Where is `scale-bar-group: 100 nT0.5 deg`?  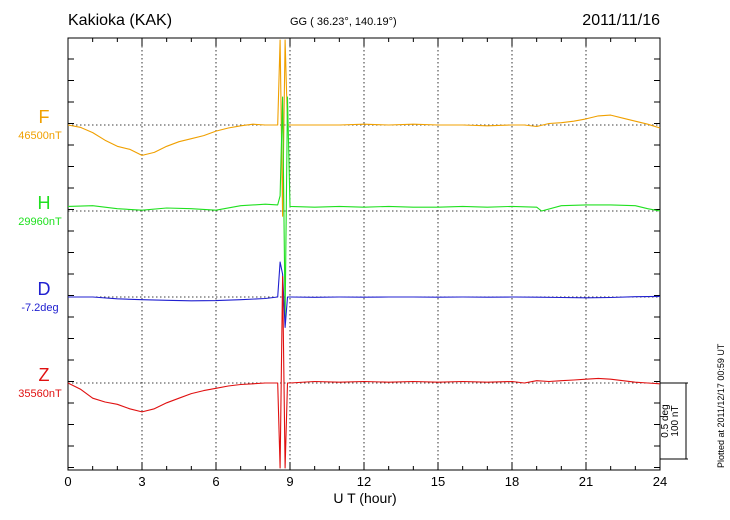 scale-bar-group: 100 nT0.5 deg is located at coordinates (674, 421).